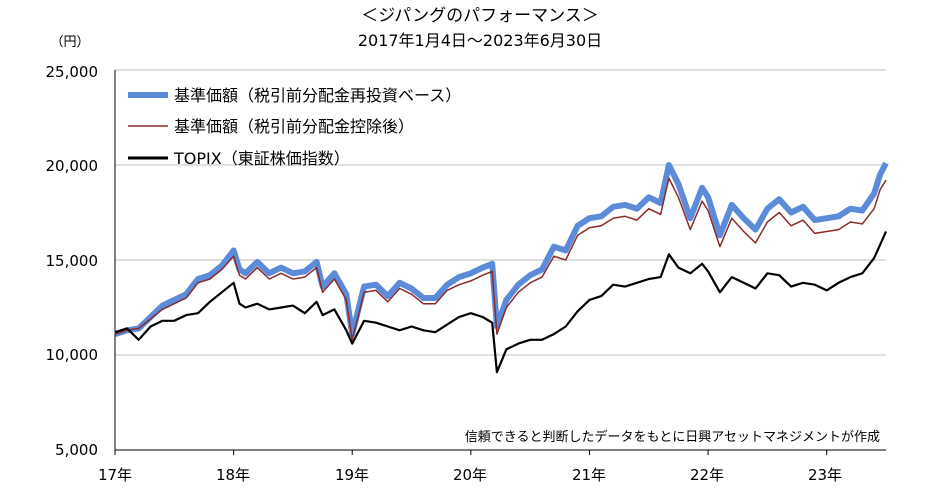 This screenshot has height=497, width=934. I want to click on x-tick-label: 18年, so click(233, 475).